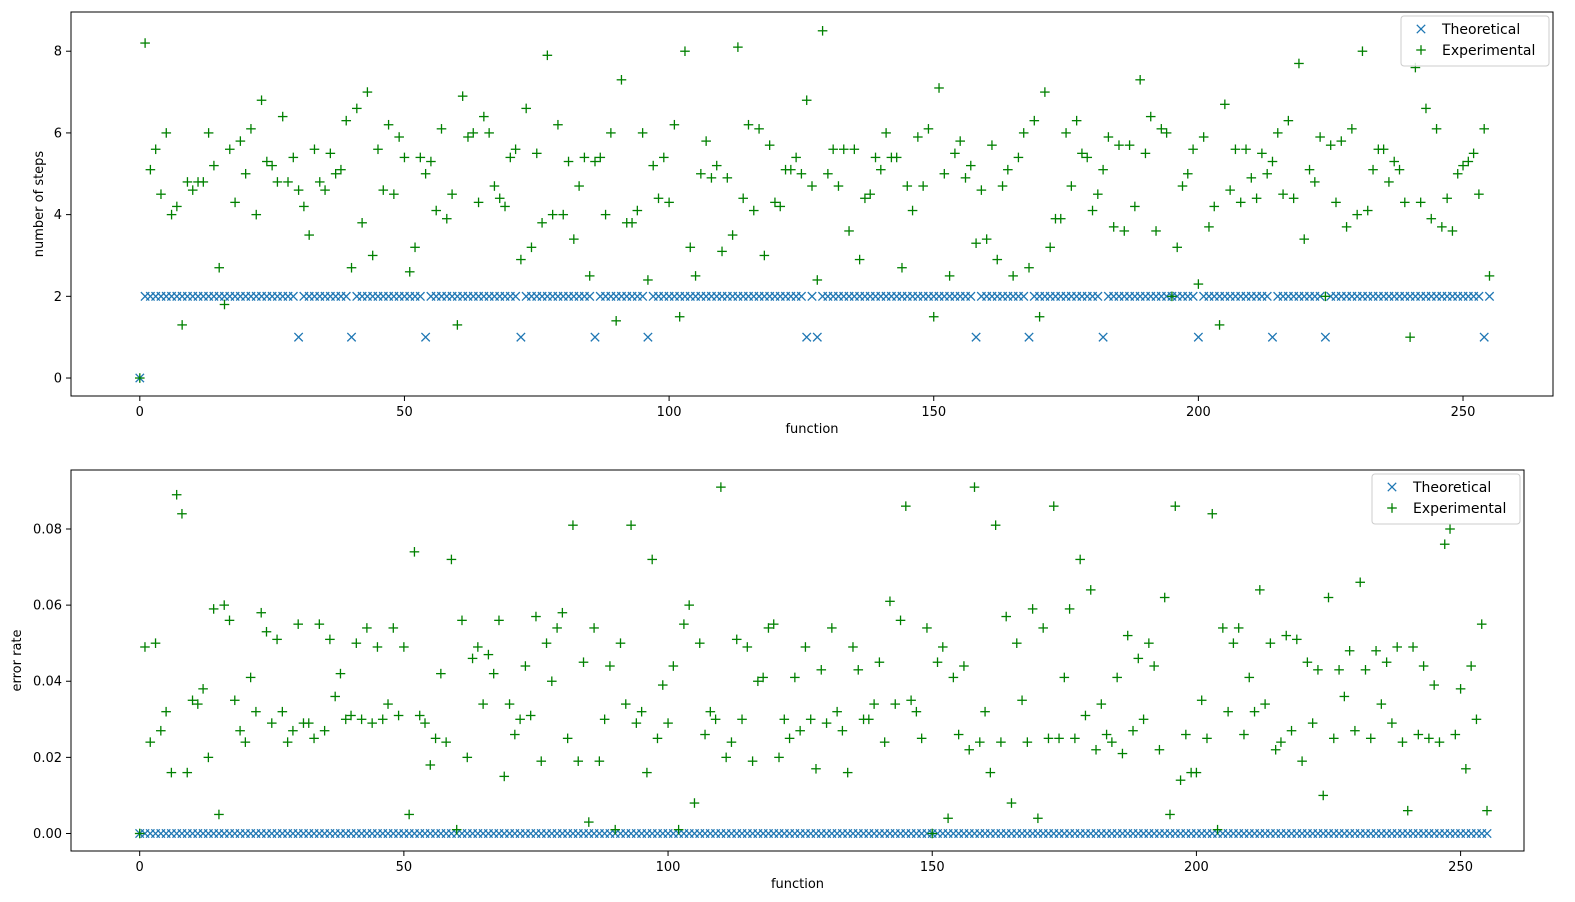 This screenshot has width=1575, height=902. I want to click on y-tick-label: 0.06, so click(47, 606).